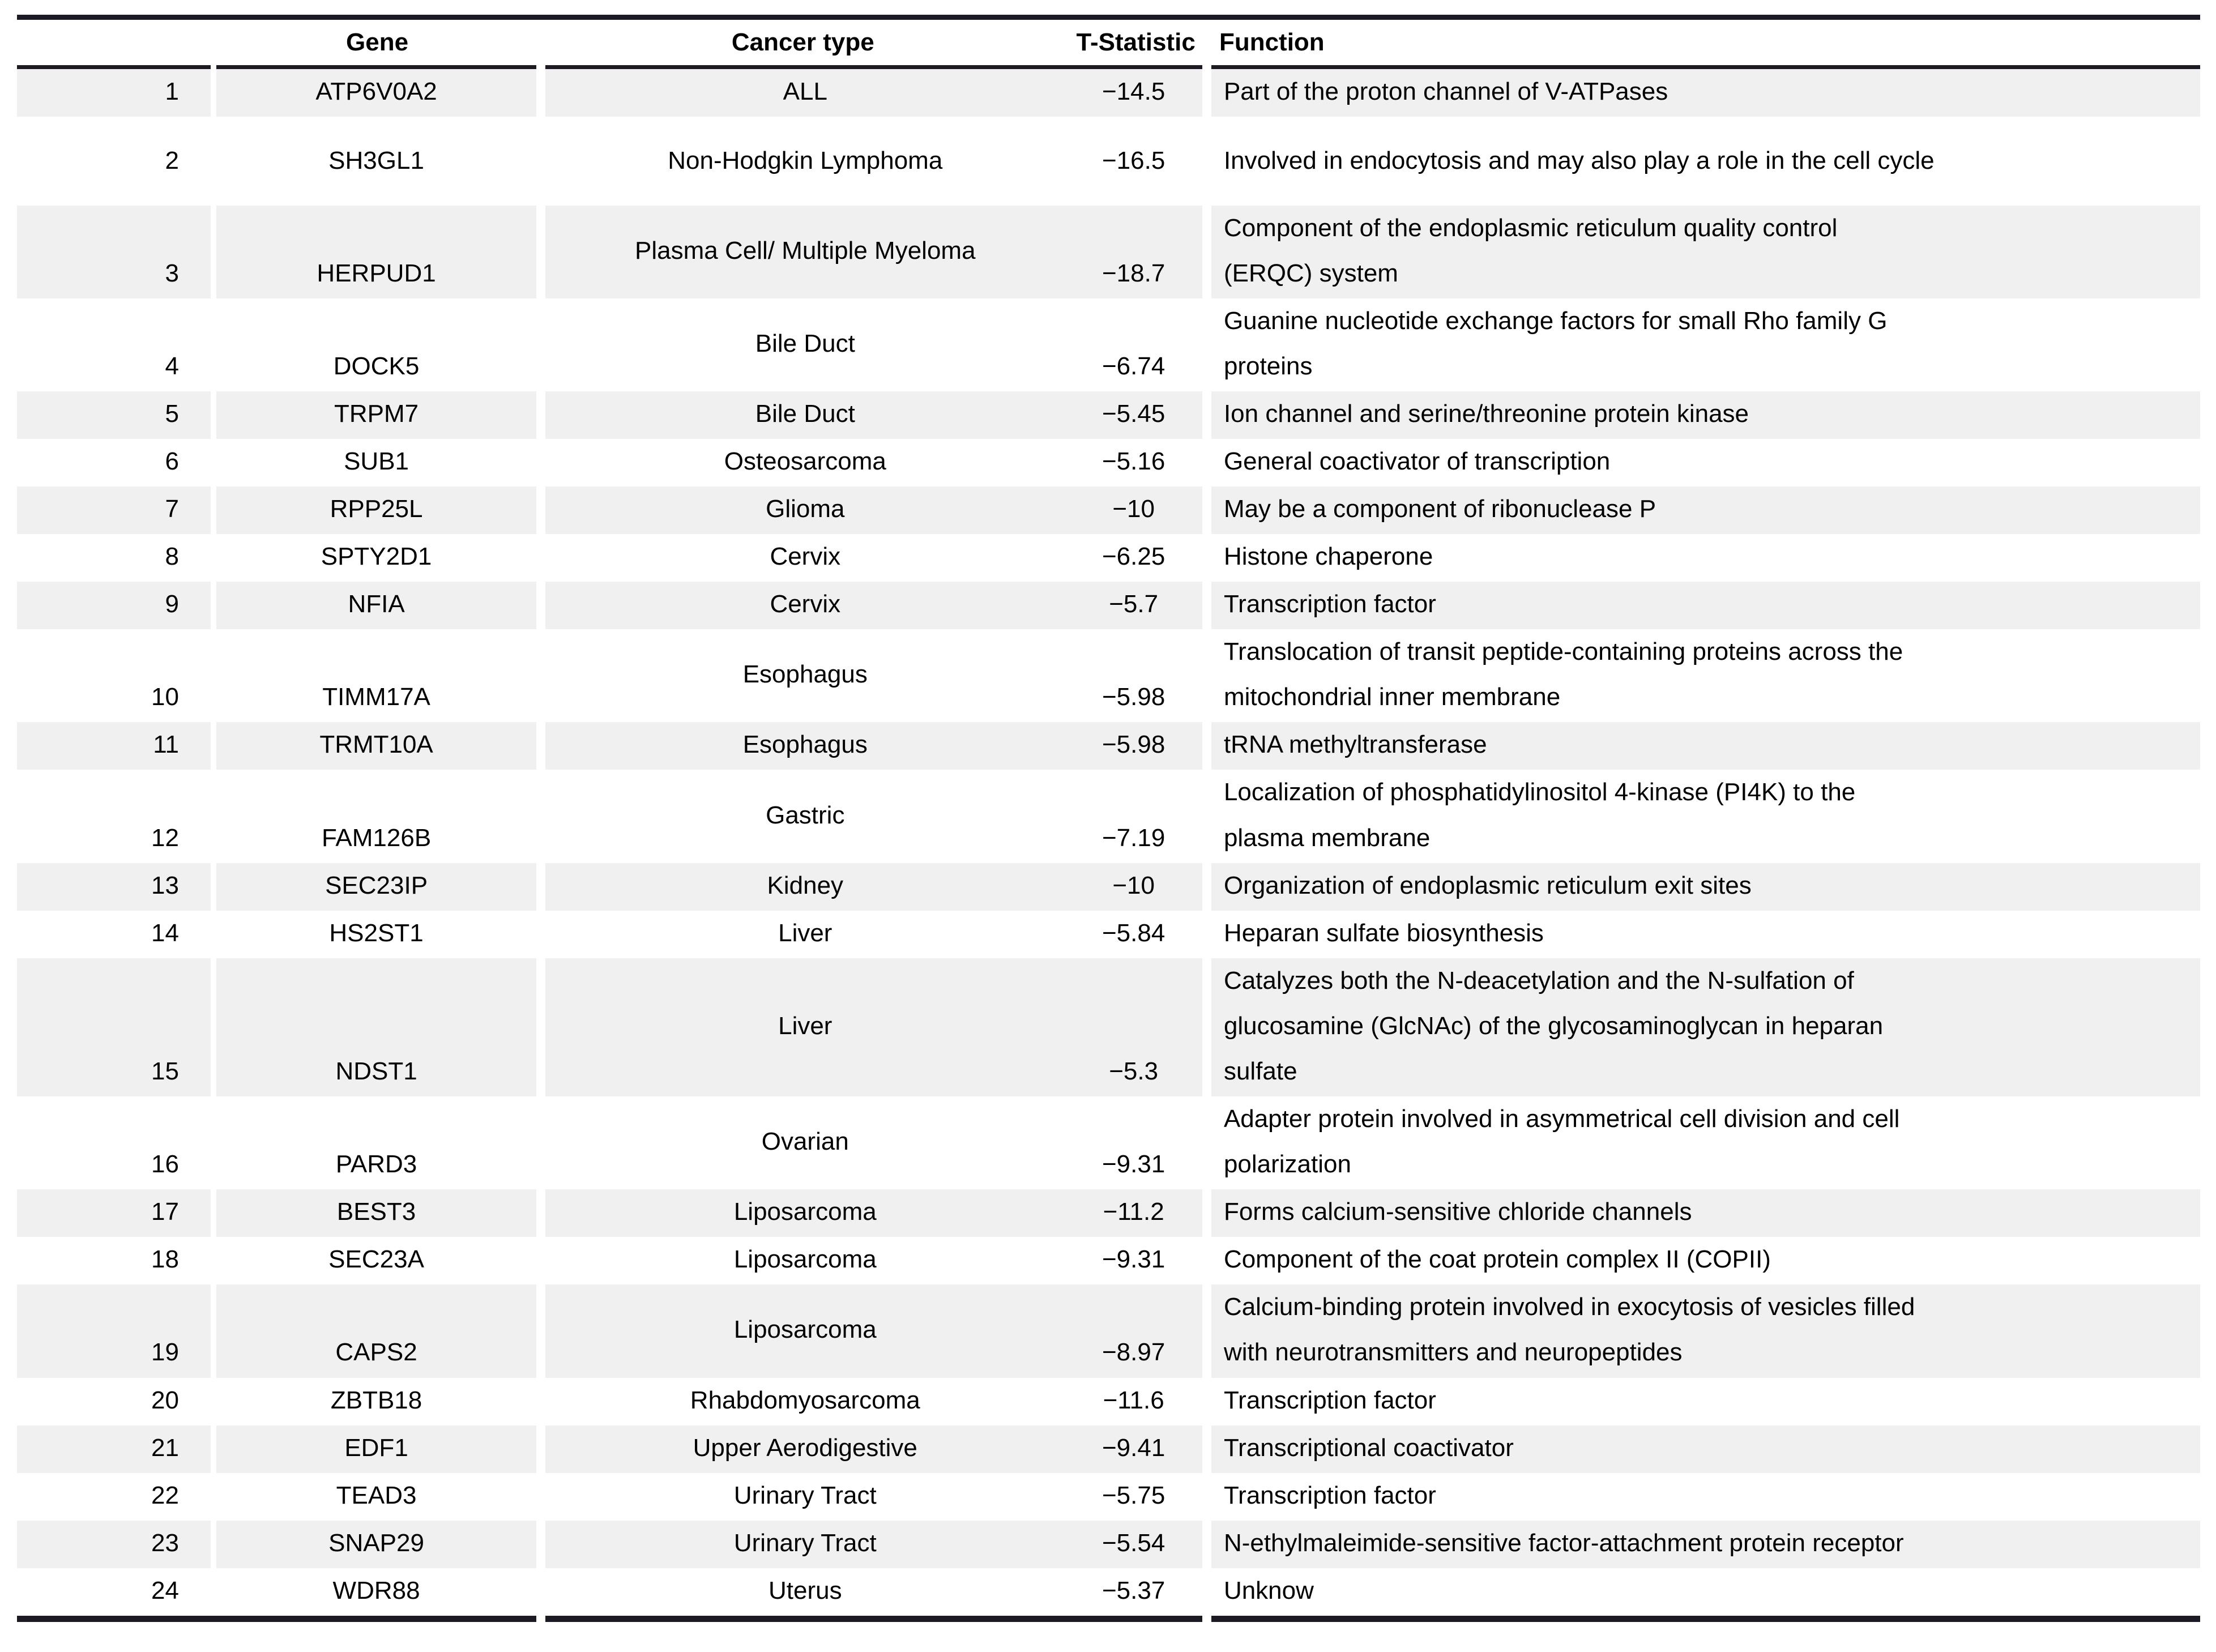  I want to click on column-header-cancer-type: Cancer type, so click(803, 43).